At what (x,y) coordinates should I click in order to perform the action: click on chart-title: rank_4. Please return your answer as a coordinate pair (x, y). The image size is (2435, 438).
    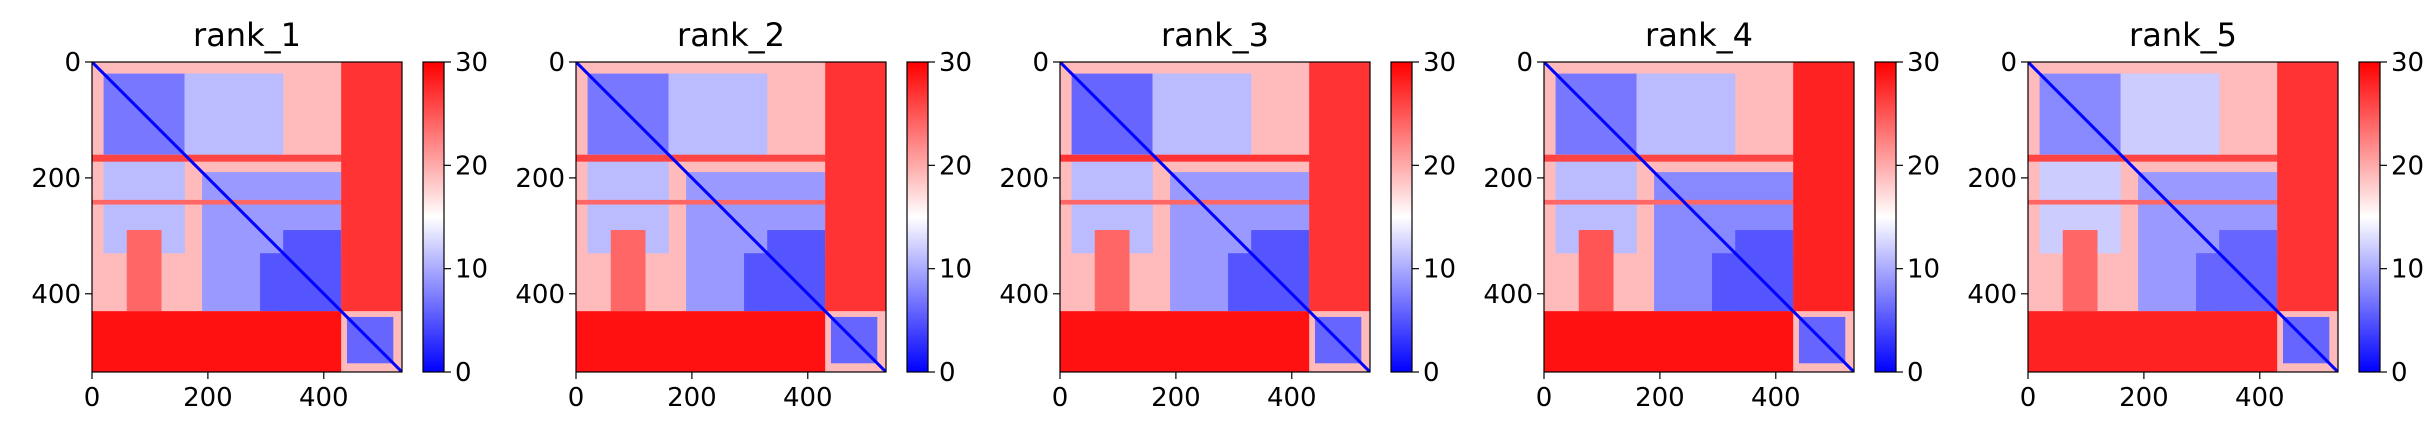
    Looking at the image, I should click on (1699, 35).